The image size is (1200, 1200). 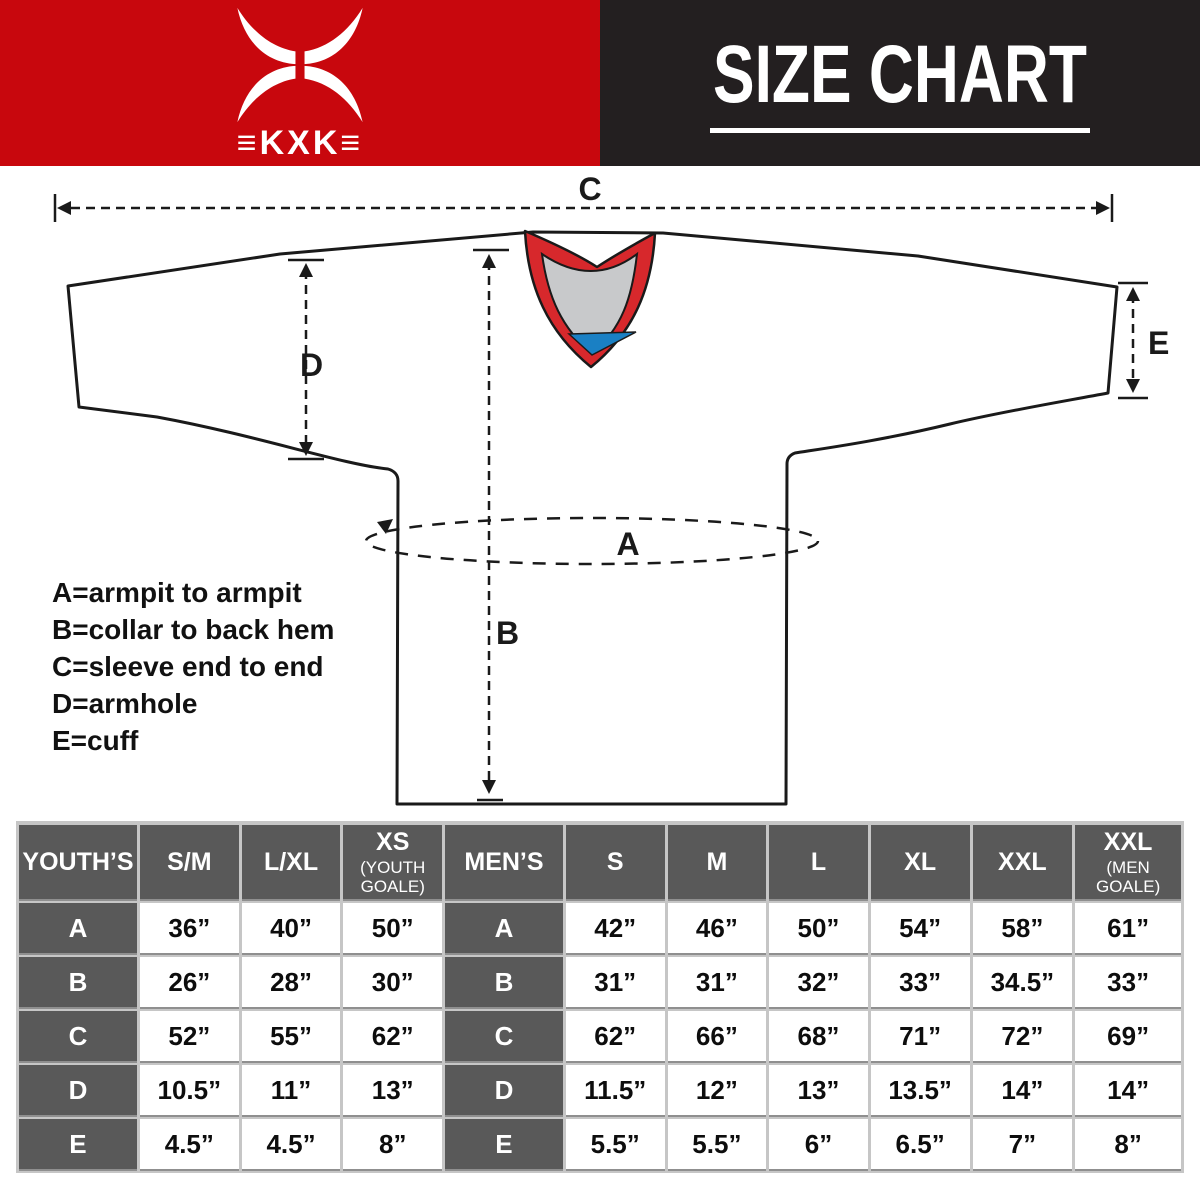 What do you see at coordinates (1128, 928) in the screenshot?
I see `cell-value: 61”` at bounding box center [1128, 928].